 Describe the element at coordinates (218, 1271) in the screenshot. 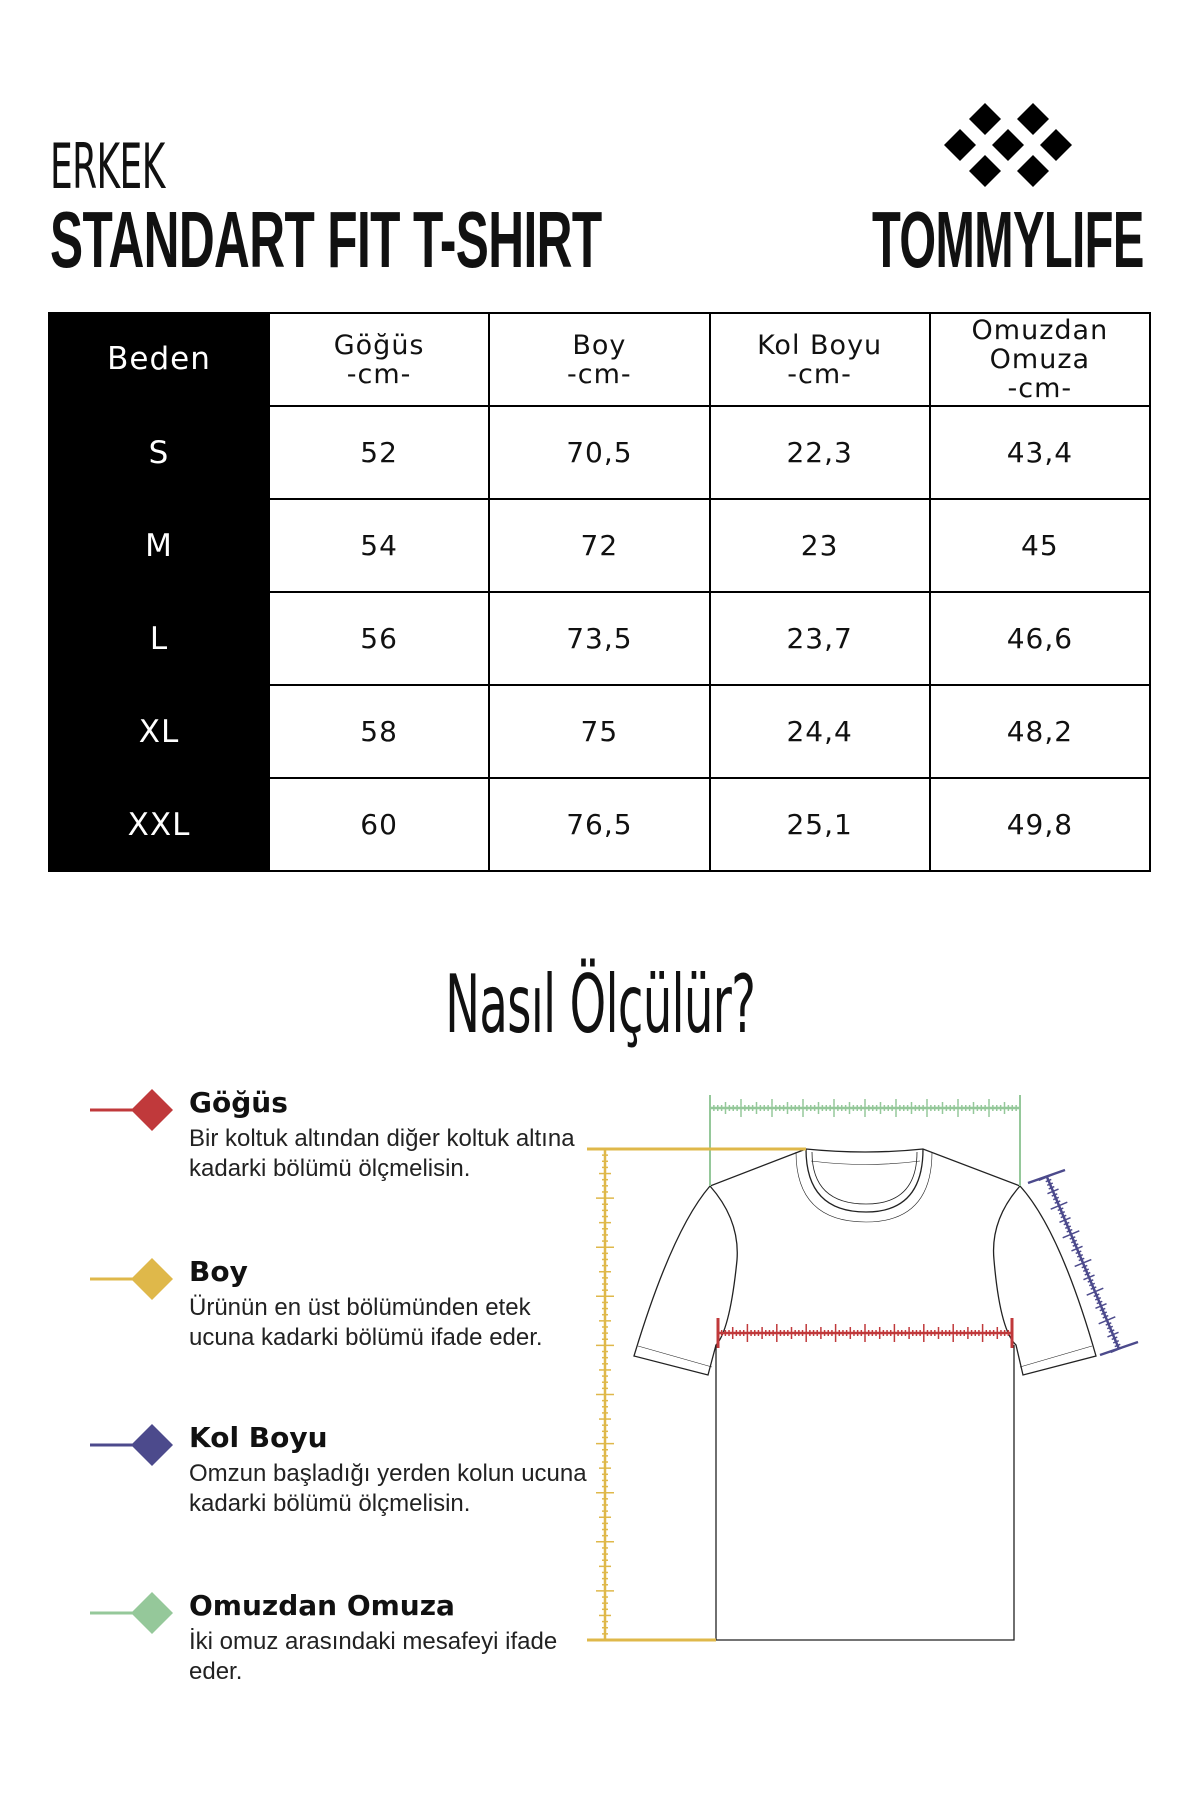

I see `legend-title: Boy` at that location.